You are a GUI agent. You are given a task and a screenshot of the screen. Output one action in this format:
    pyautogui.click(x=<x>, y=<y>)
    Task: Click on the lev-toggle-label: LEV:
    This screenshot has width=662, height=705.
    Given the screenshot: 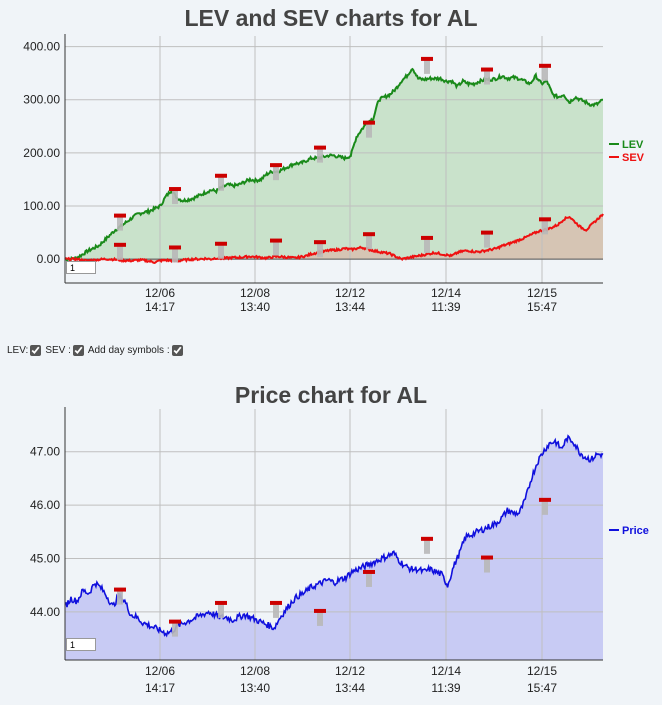 What is the action you would take?
    pyautogui.click(x=18, y=350)
    